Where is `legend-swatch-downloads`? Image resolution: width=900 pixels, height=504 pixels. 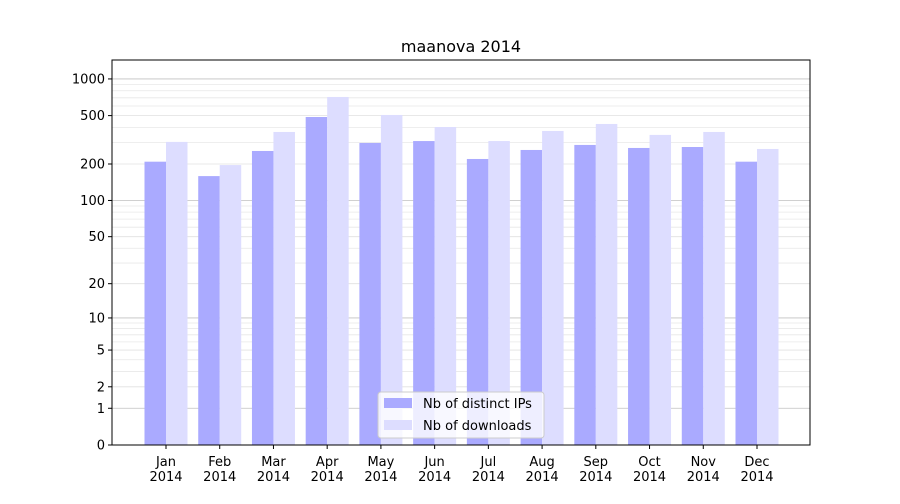 legend-swatch-downloads is located at coordinates (398, 425).